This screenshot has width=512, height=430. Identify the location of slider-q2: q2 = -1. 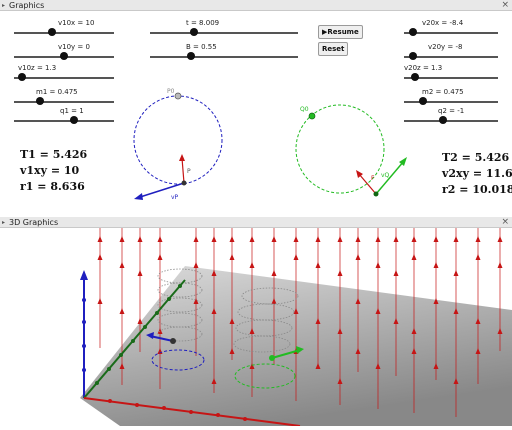
(451, 117).